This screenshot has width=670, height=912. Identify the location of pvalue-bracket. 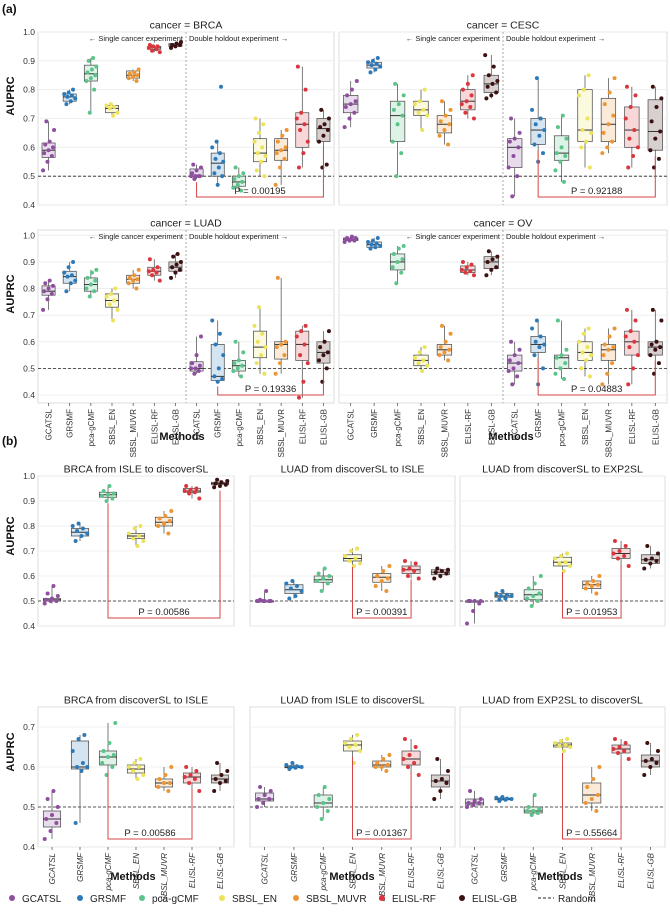
(592, 796).